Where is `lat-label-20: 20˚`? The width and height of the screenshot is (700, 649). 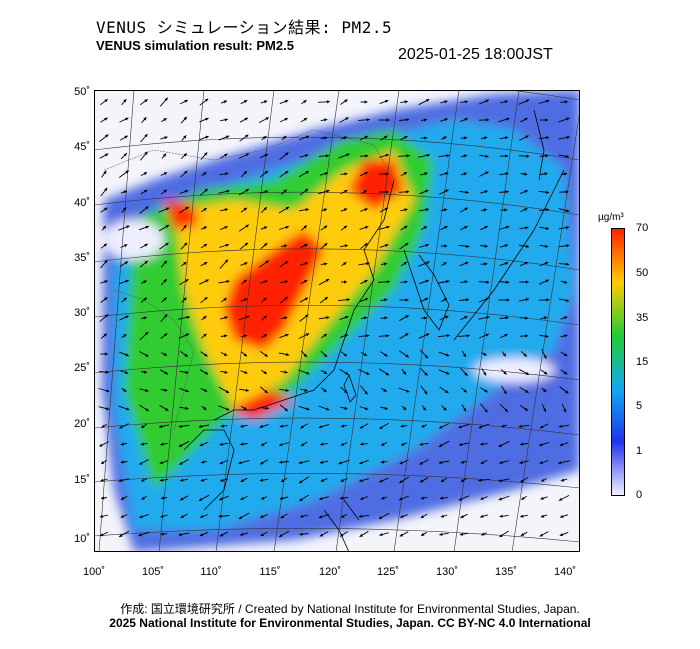 lat-label-20: 20˚ is located at coordinates (82, 424).